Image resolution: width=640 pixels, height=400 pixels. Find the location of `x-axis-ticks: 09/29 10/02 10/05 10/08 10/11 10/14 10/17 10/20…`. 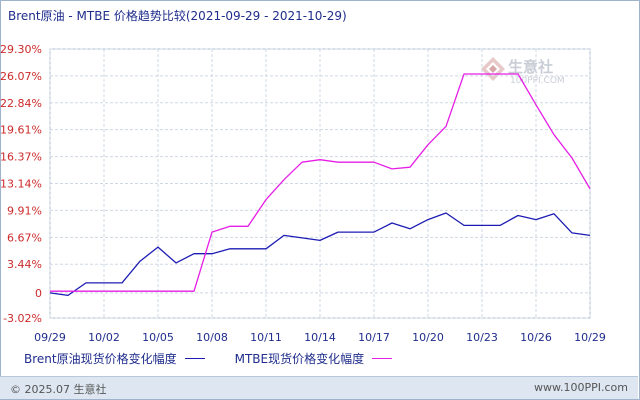

x-axis-ticks: 09/29 10/02 10/05 10/08 10/11 10/14 10/17 10/20… is located at coordinates (320, 337).